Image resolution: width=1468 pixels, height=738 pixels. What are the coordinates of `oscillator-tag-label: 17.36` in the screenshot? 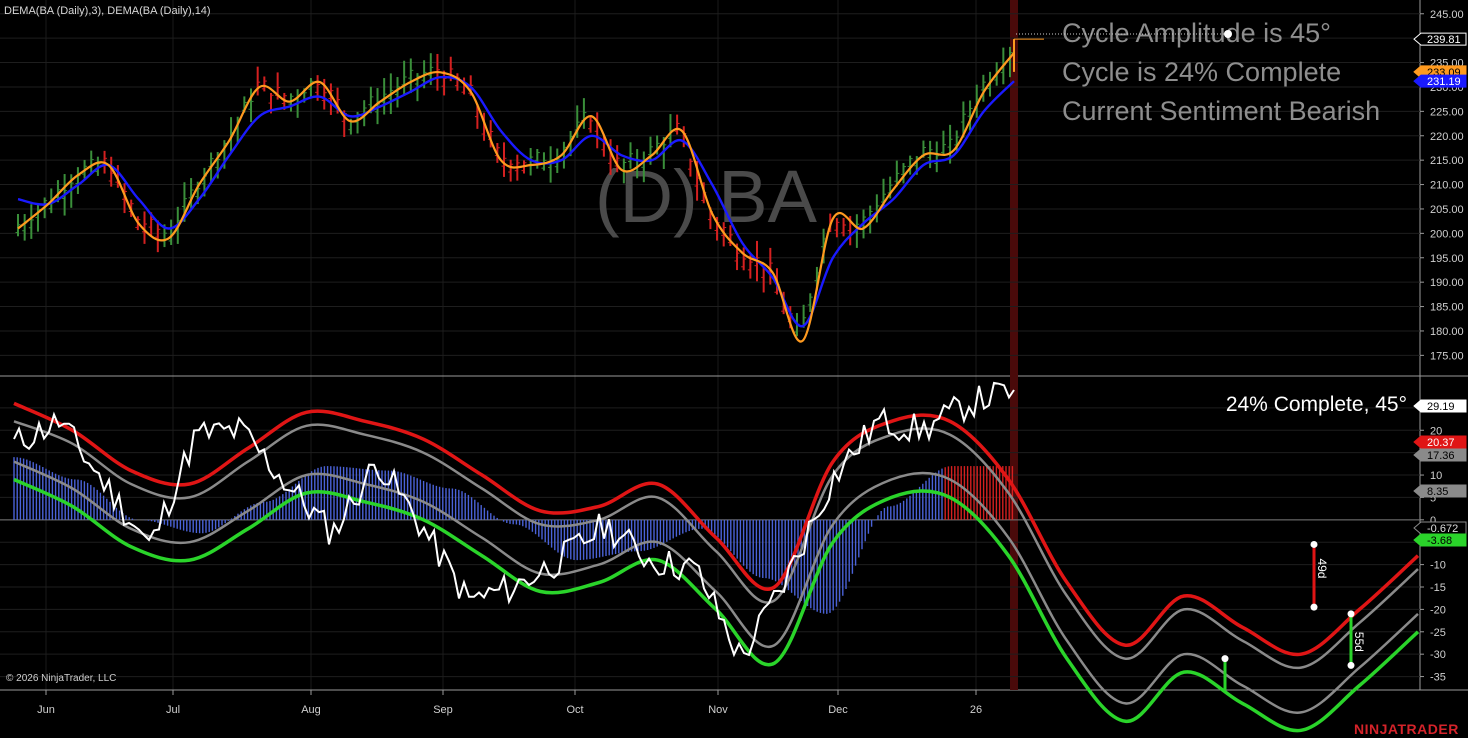 It's located at (1441, 456).